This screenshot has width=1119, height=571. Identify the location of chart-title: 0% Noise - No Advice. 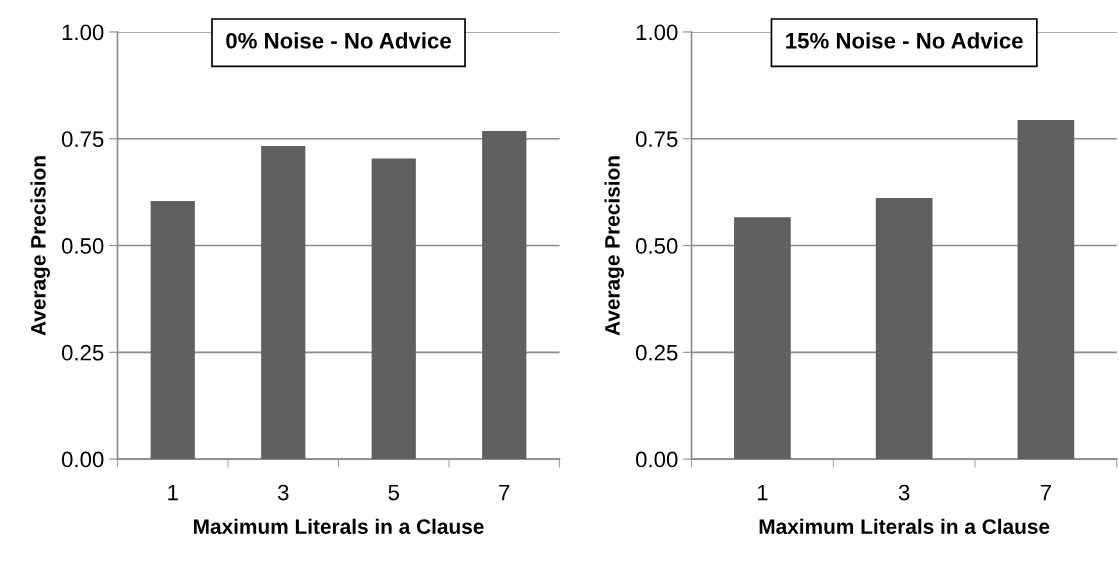
(338, 40).